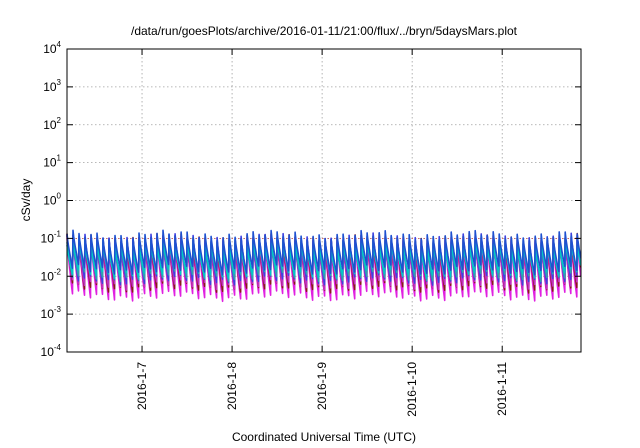 The image size is (640, 448). I want to click on y-tick-label: 10⁻⁴, so click(51, 351).